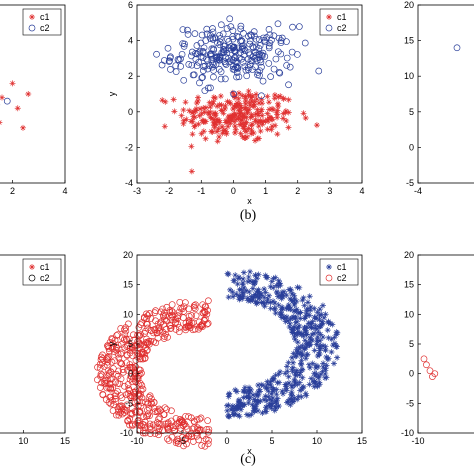 This screenshot has height=474, width=474. What do you see at coordinates (130, 76) in the screenshot?
I see `y-tick-label: 2` at bounding box center [130, 76].